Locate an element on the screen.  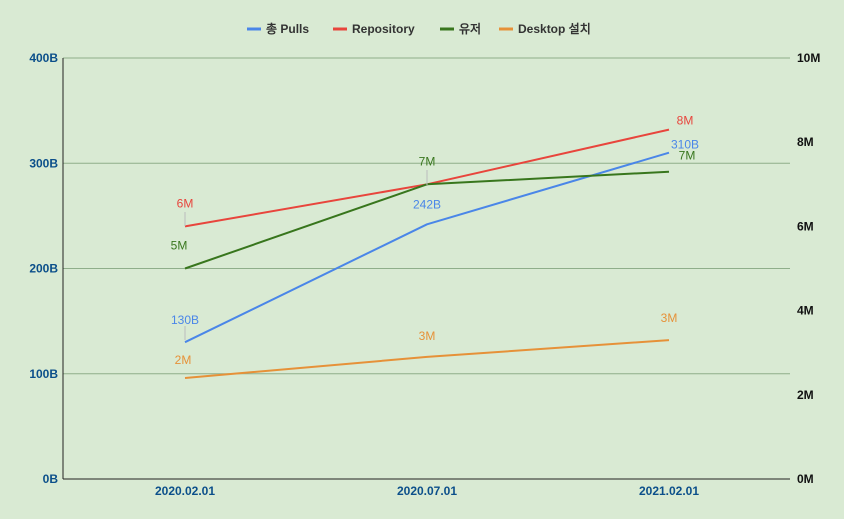
y-right-tick-label: 10M is located at coordinates (808, 58).